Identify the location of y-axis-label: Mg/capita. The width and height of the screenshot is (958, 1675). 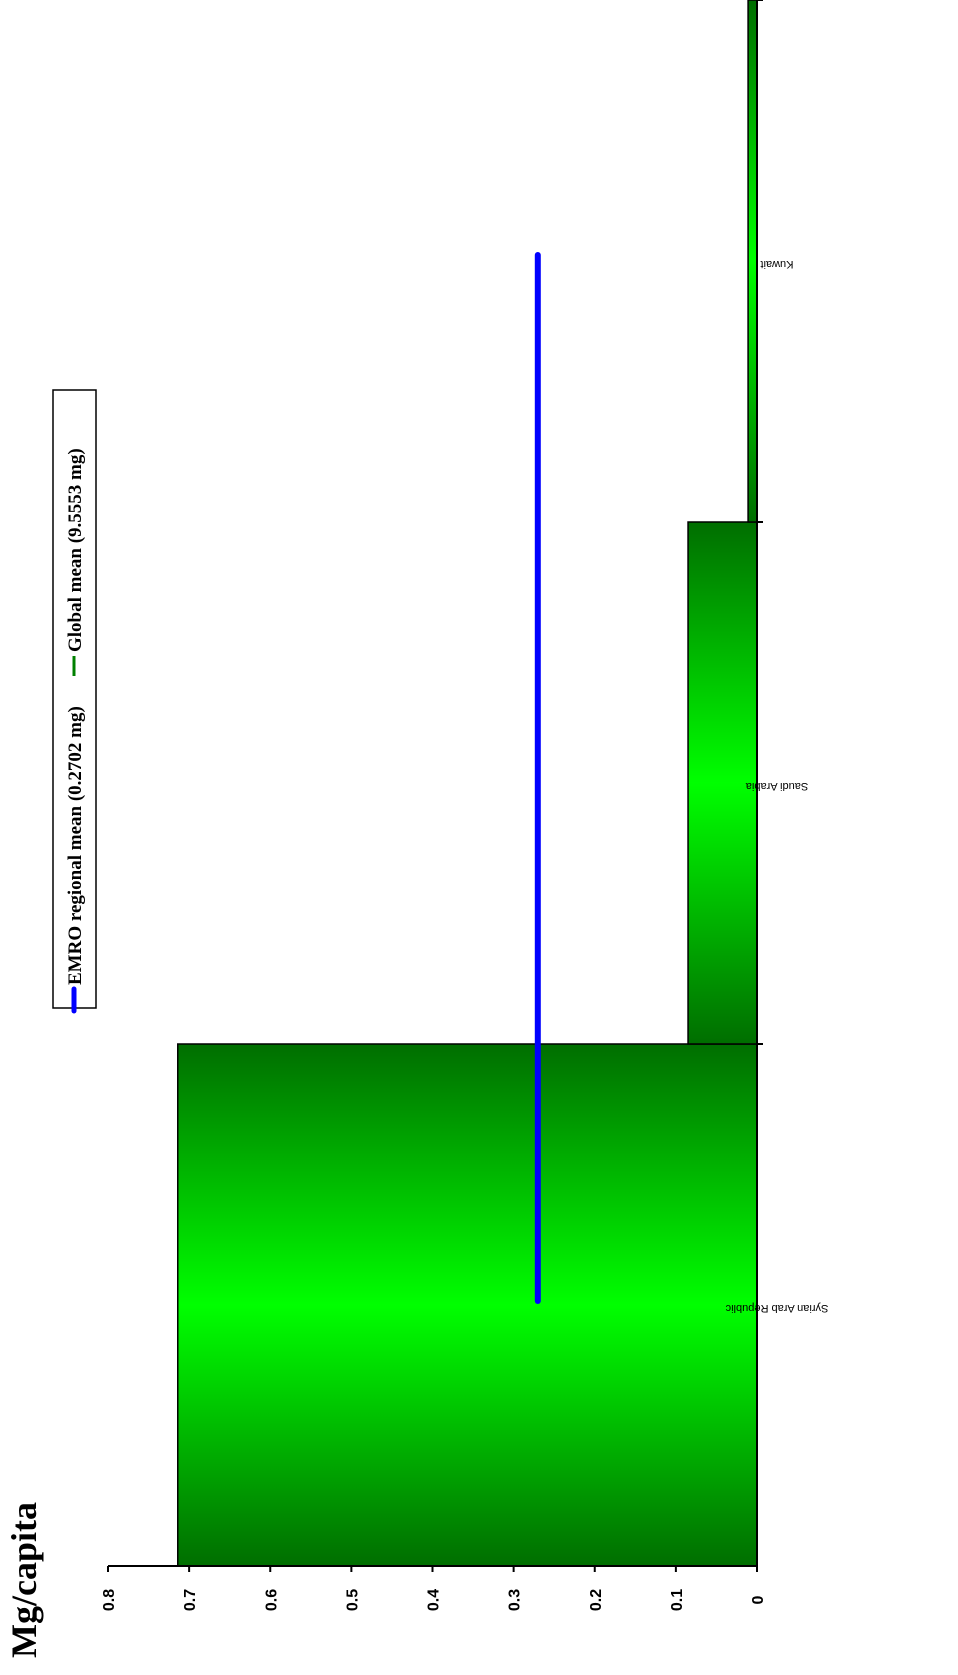
(24, 1580).